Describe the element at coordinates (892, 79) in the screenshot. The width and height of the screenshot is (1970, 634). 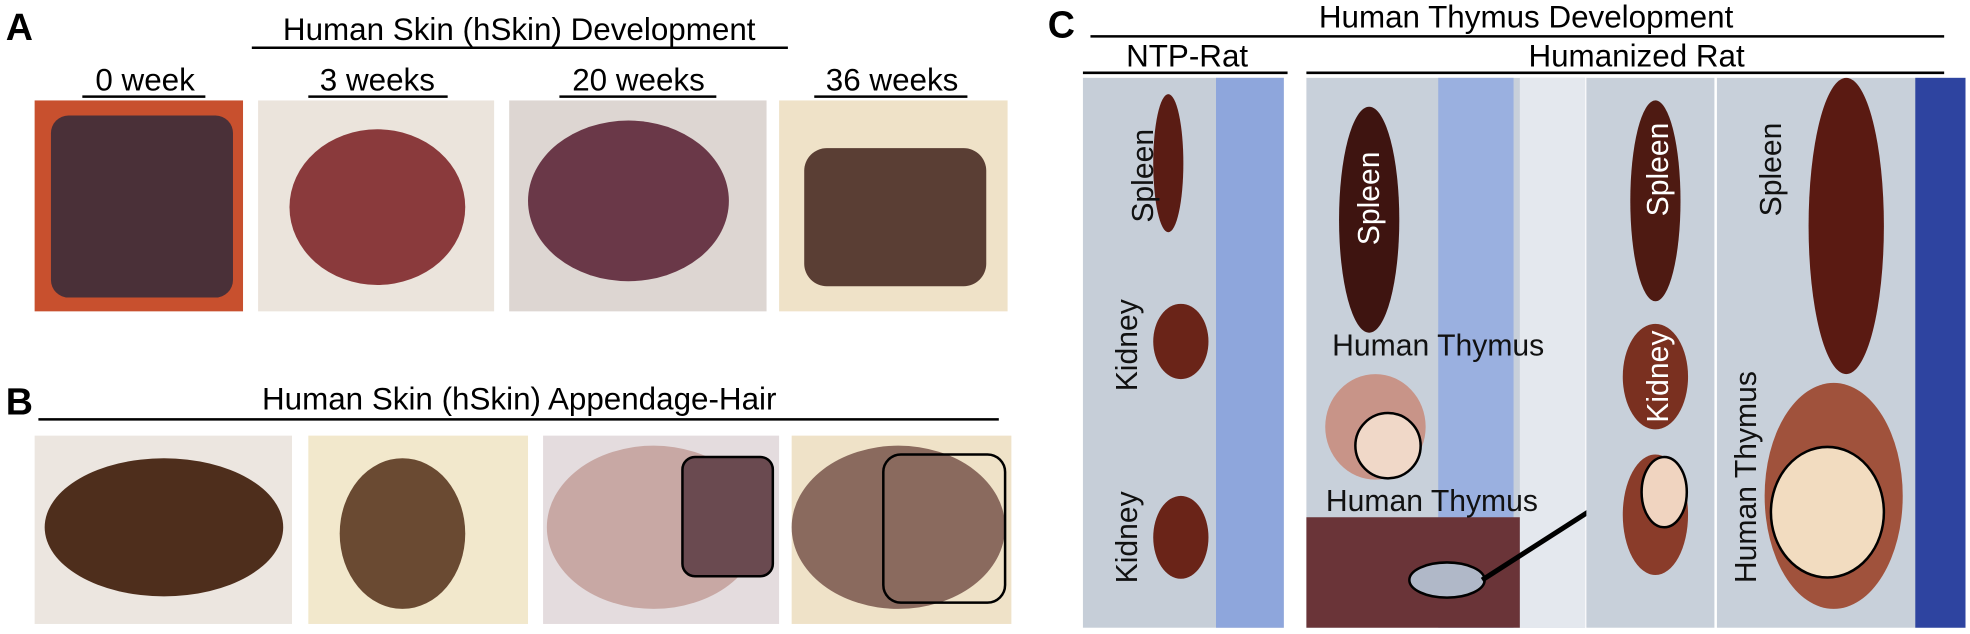
I see `timepoint-label: 36 weeks` at that location.